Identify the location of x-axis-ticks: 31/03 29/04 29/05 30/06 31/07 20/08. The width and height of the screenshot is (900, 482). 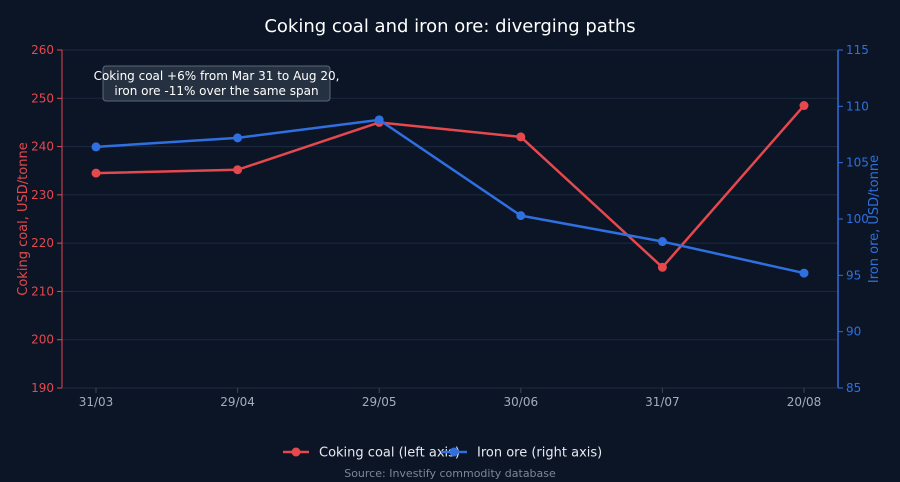
(450, 398).